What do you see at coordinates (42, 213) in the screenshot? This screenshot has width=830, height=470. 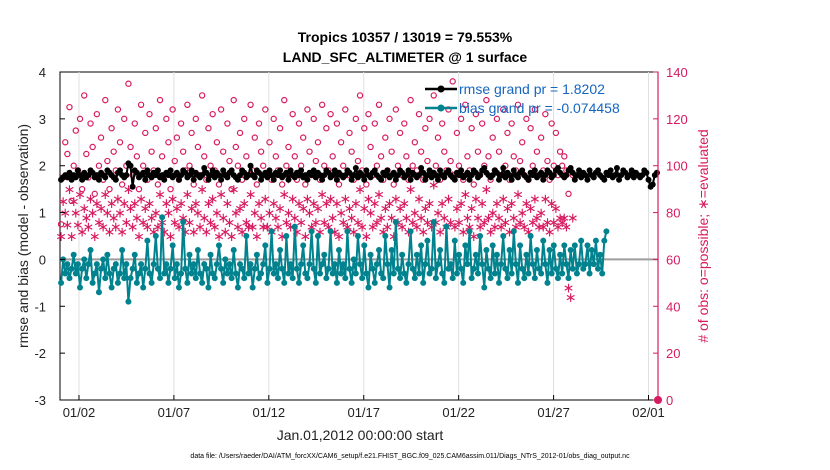 I see `y-tick-label-left: 1` at bounding box center [42, 213].